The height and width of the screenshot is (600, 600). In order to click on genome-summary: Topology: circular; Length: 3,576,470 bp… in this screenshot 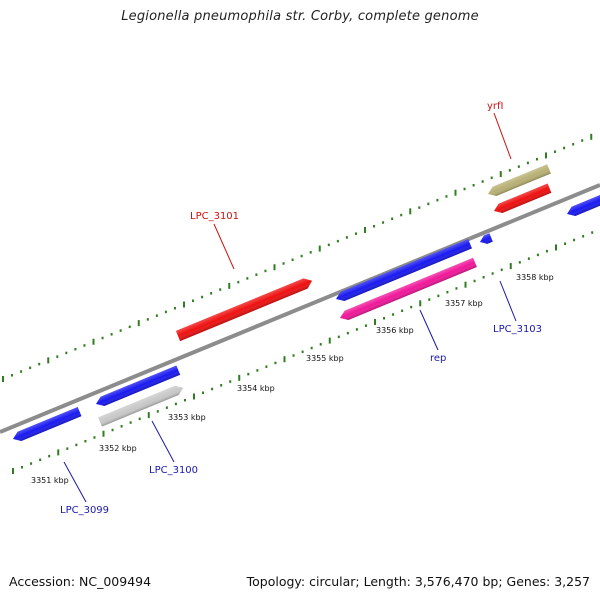, I will do `click(418, 581)`.